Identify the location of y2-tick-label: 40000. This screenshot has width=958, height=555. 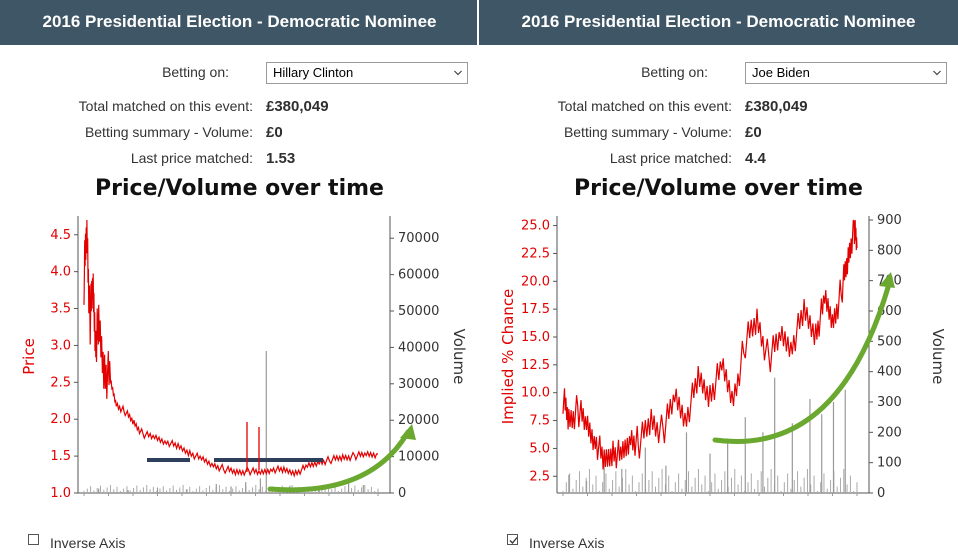
(418, 347).